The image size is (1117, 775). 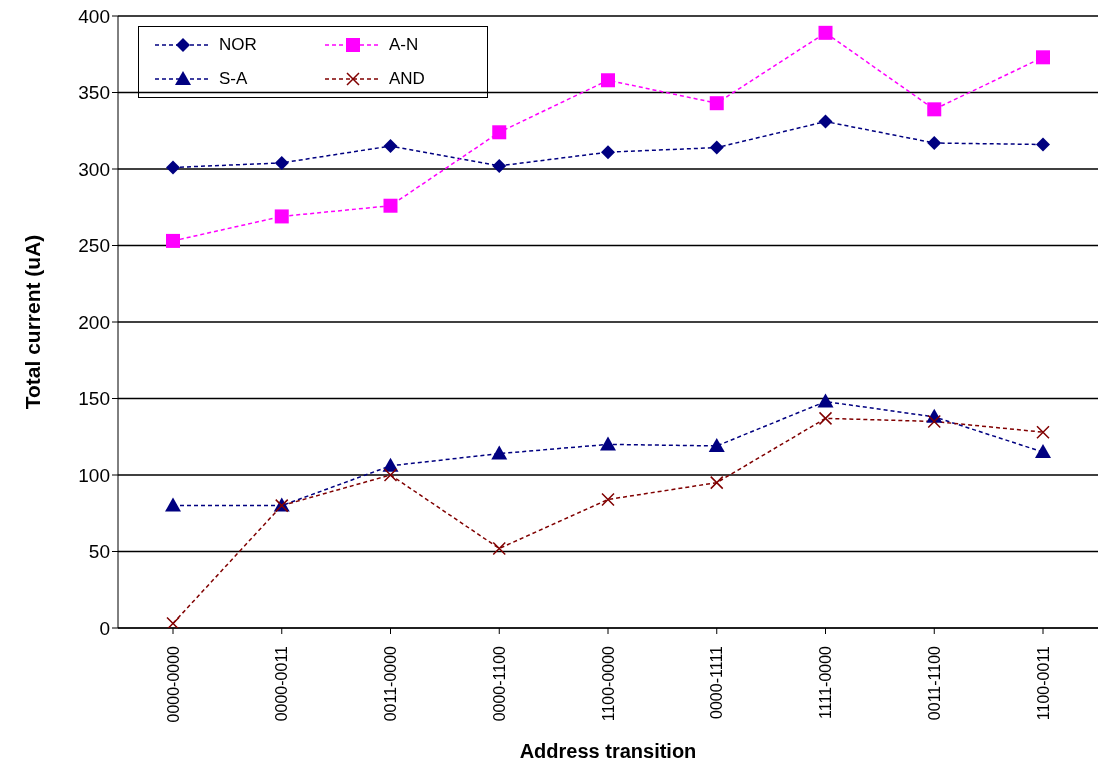 I want to click on x-tick-label: 0000-1111, so click(x=717, y=682).